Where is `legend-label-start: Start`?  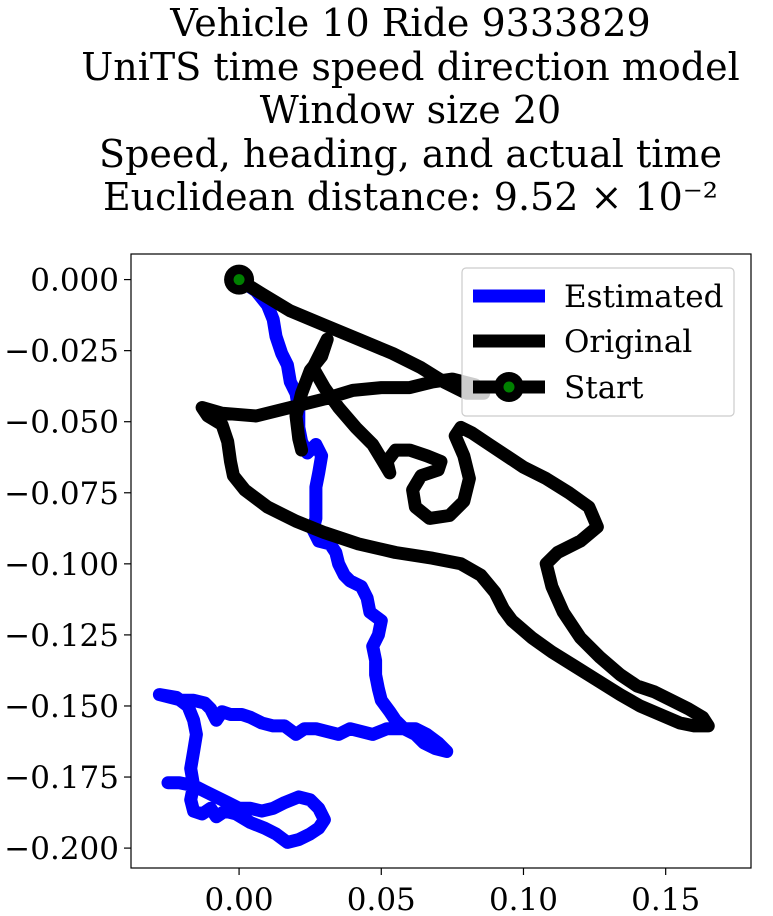
legend-label-start: Start is located at coordinates (604, 388).